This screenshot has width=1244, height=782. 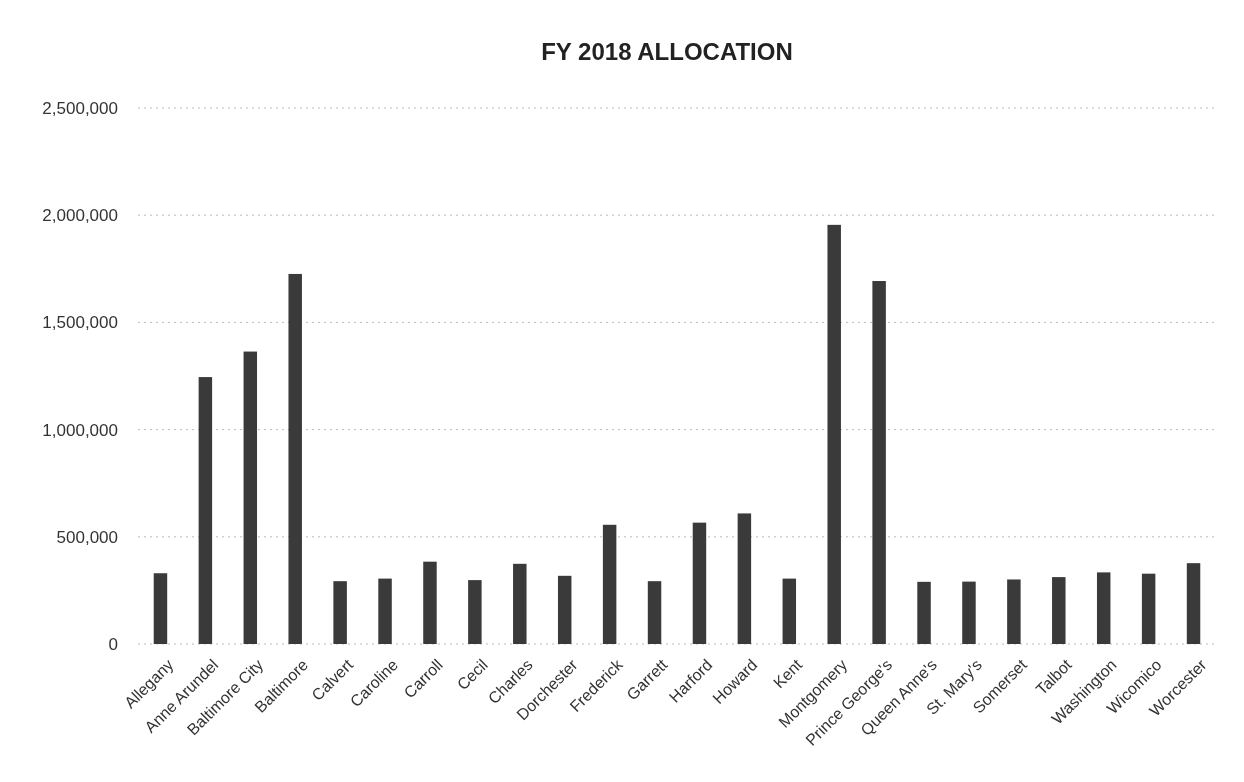 What do you see at coordinates (667, 51) in the screenshot?
I see `chart-title: FY 2018 ALLOCATION` at bounding box center [667, 51].